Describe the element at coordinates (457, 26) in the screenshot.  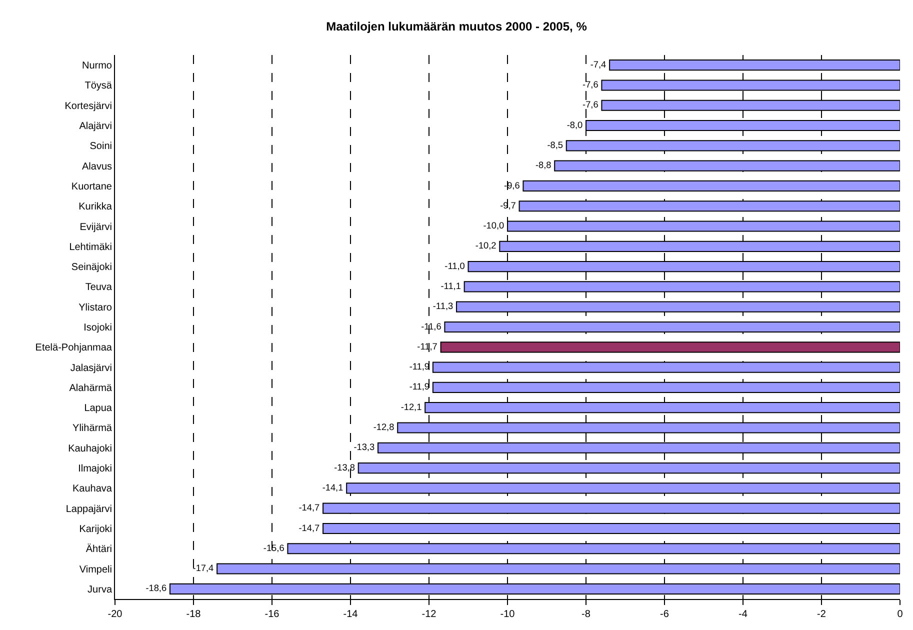
I see `chart-title: Maatilojen lukumäärän muutos 2000 - 2005, %` at that location.